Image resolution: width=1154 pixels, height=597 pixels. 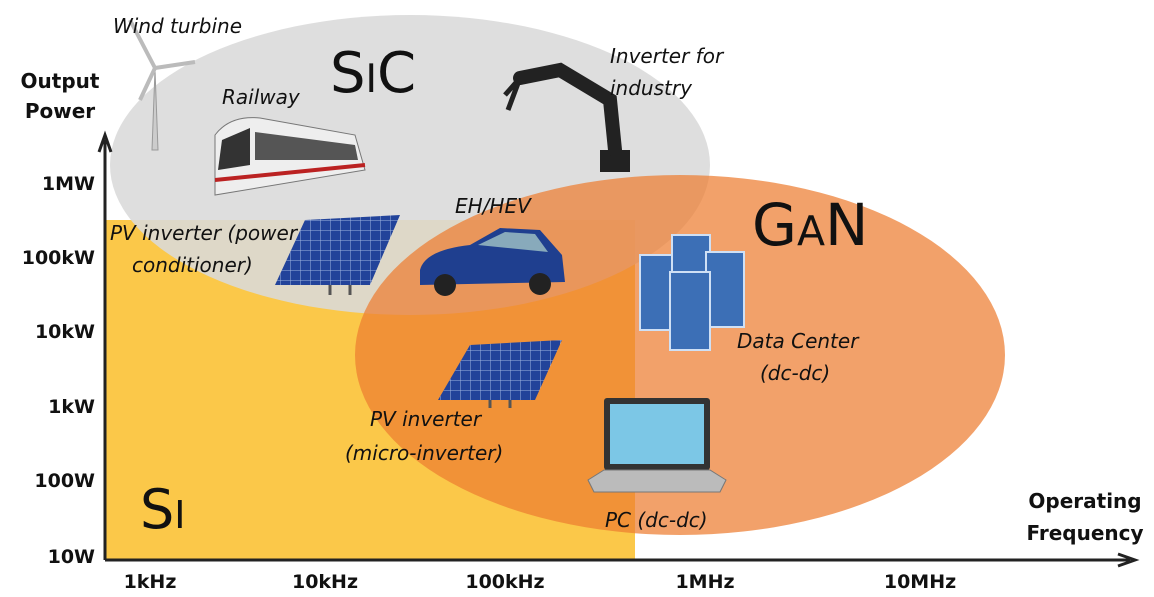 What do you see at coordinates (261, 97) in the screenshot?
I see `app-label: Railway` at bounding box center [261, 97].